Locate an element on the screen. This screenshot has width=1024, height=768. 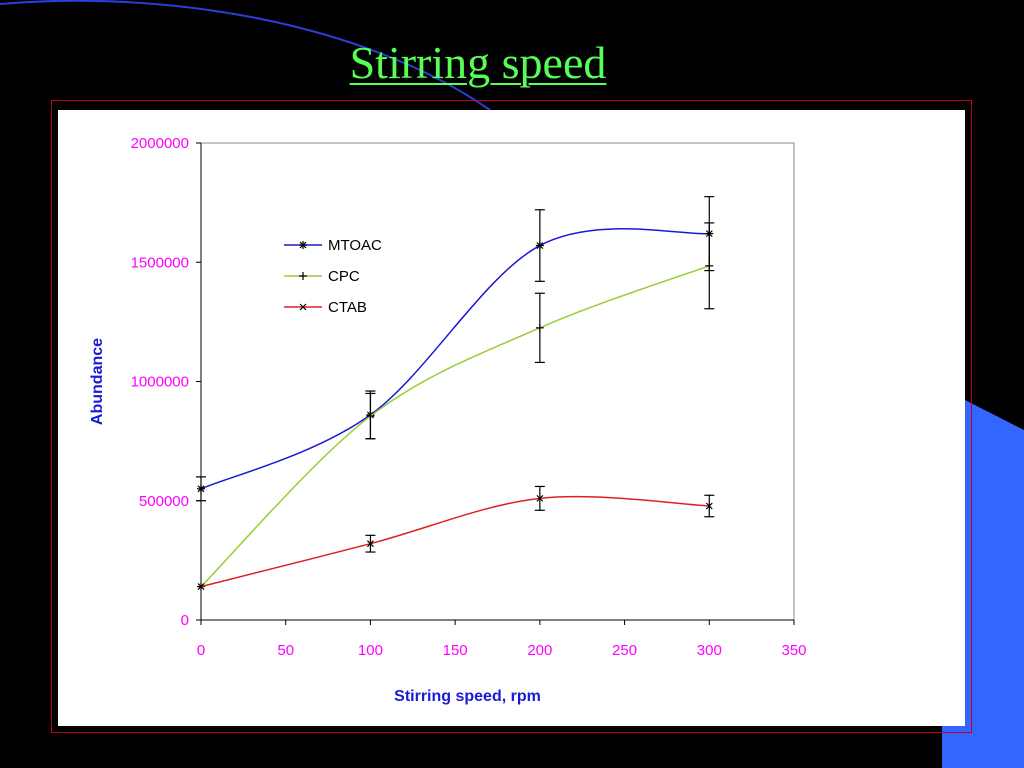
x-tick-label: 0 is located at coordinates (201, 650).